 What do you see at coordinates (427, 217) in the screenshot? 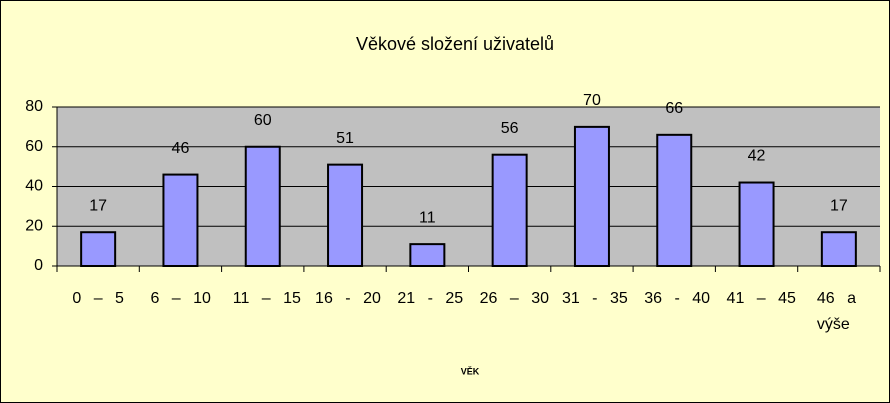
I see `data-label: 11` at bounding box center [427, 217].